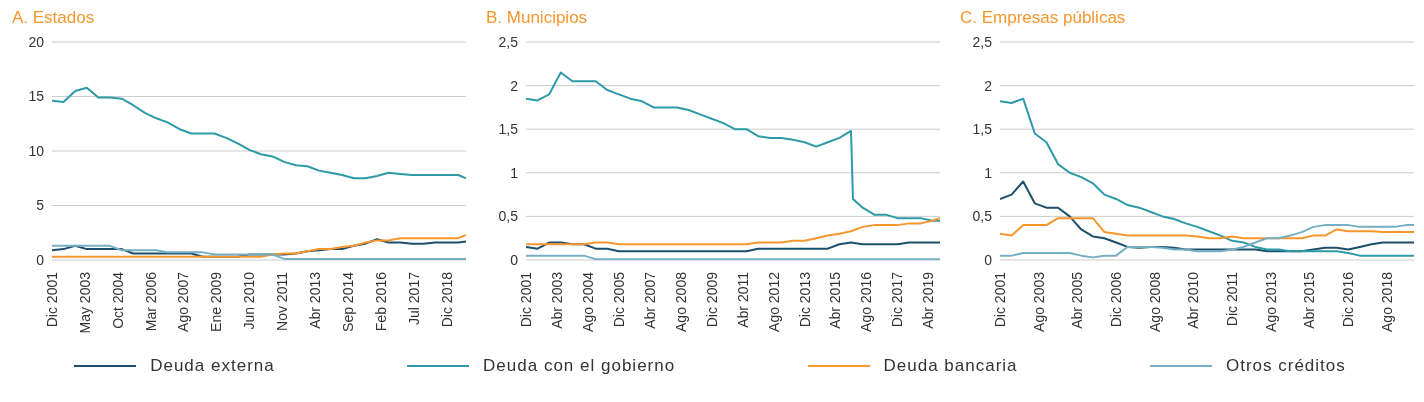 The image size is (1424, 402). What do you see at coordinates (249, 300) in the screenshot?
I see `x-tick-label: Jun 2010` at bounding box center [249, 300].